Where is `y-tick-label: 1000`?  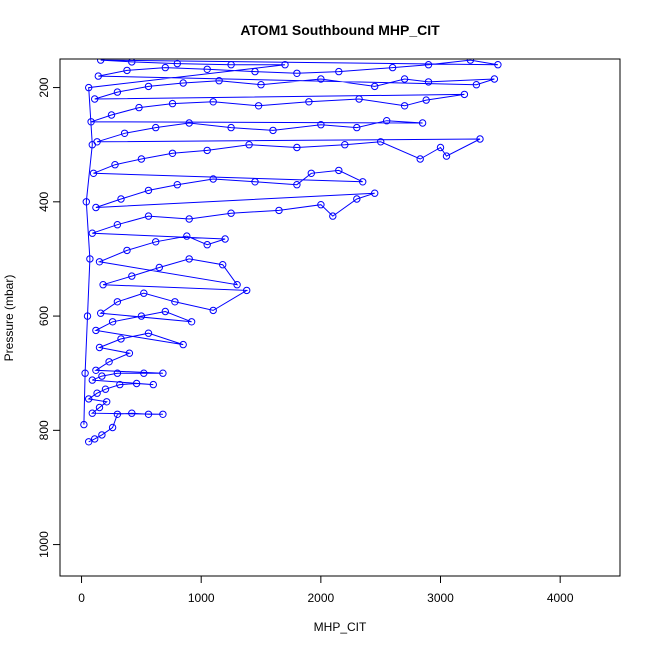 y-tick-label: 1000 is located at coordinates (44, 544).